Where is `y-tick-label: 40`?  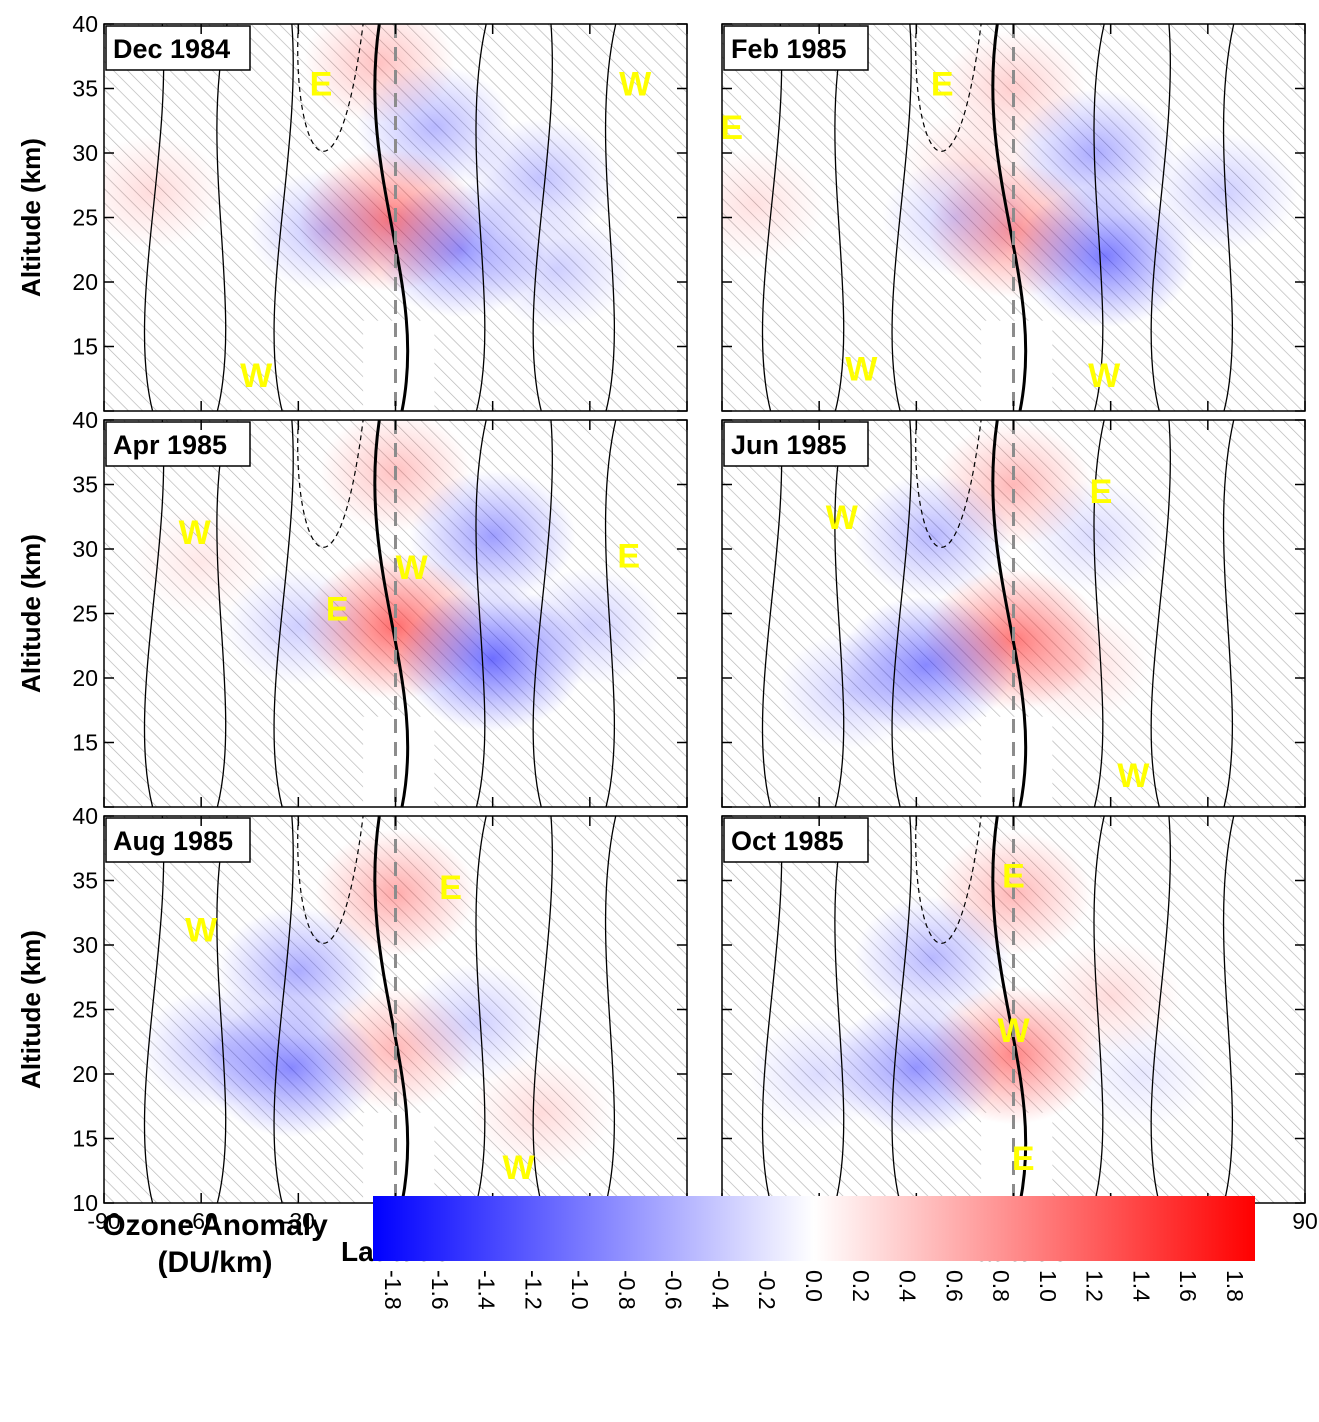
y-tick-label: 40 is located at coordinates (85, 816).